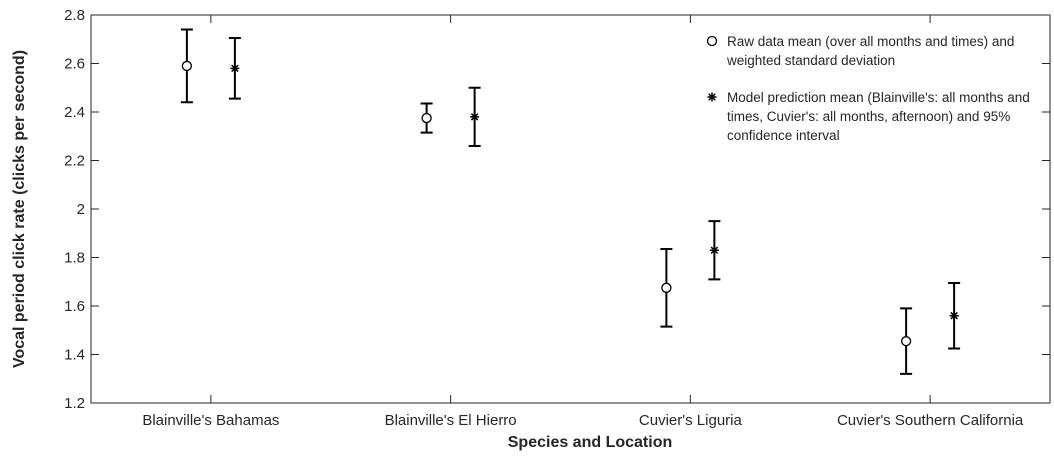 This screenshot has width=1054, height=456. What do you see at coordinates (451, 420) in the screenshot?
I see `x-tick-label: Blainville's El Hierro` at bounding box center [451, 420].